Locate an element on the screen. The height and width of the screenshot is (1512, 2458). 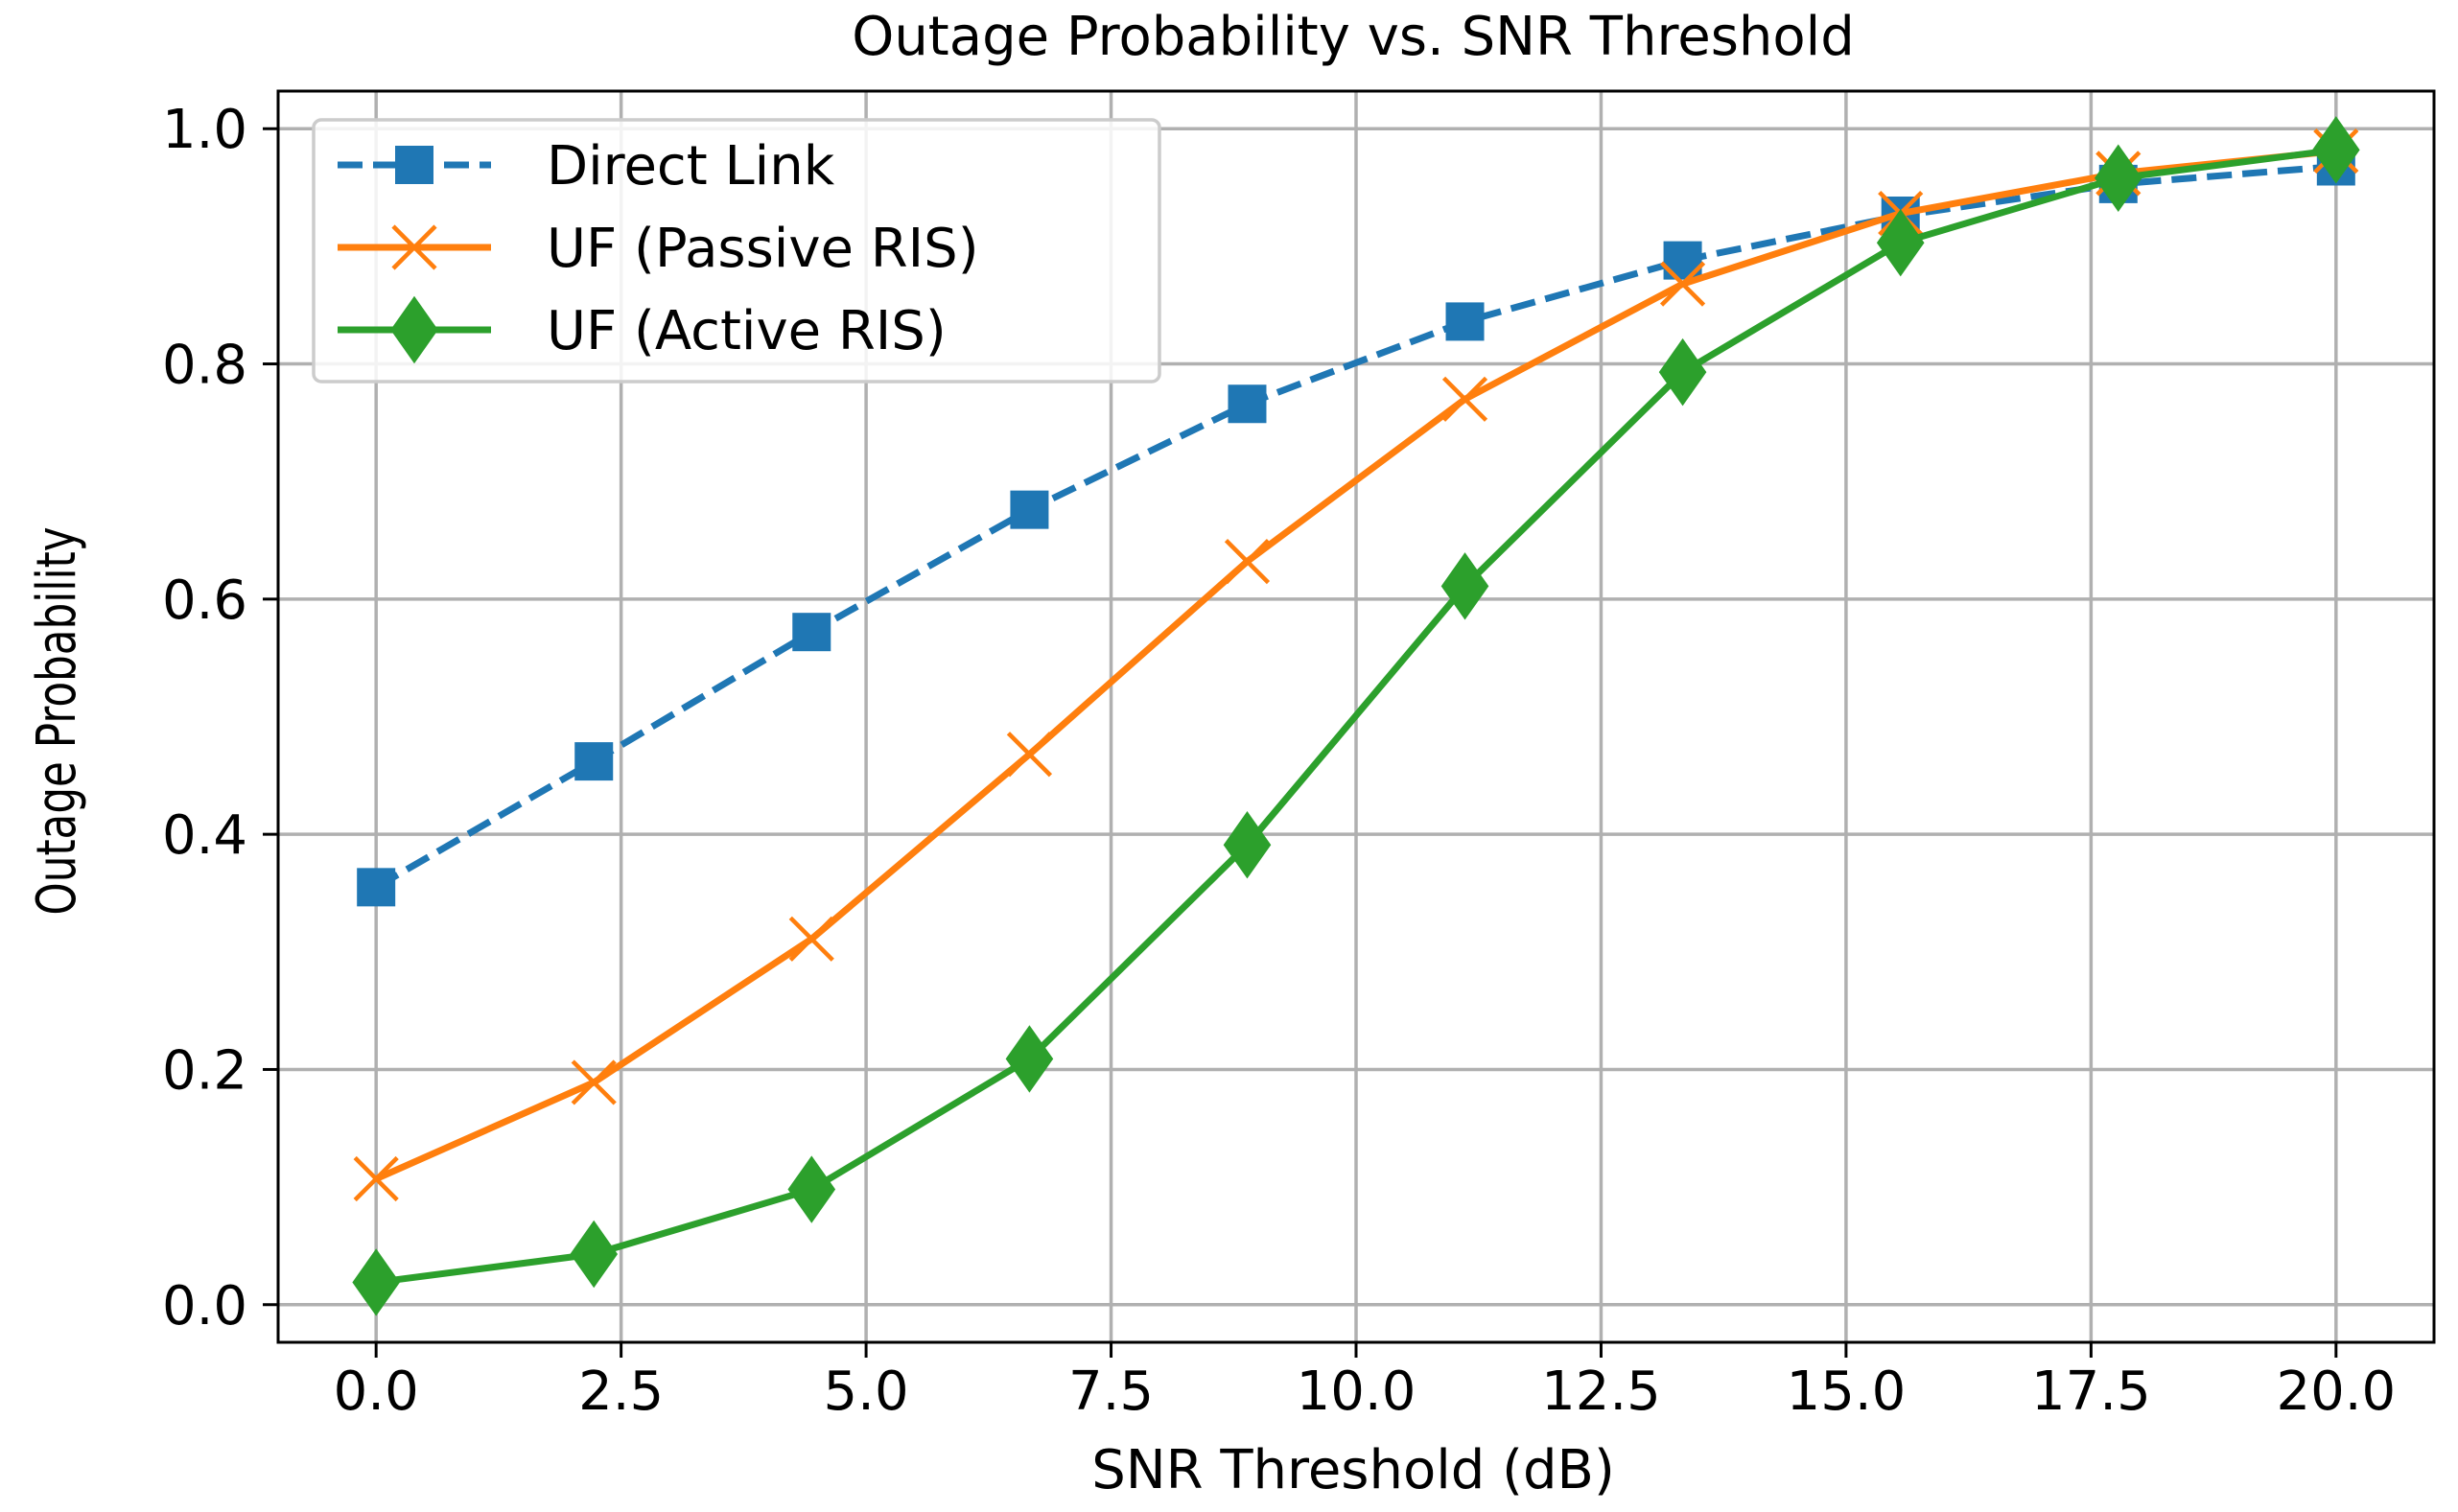
x-tick-label: 0.0 is located at coordinates (376, 1392).